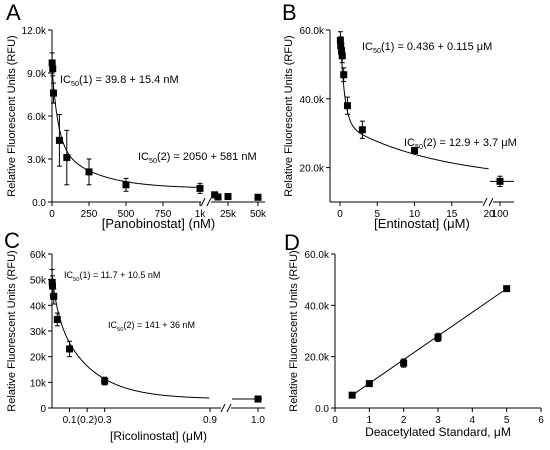  I want to click on panel-letter: A, so click(13, 12).